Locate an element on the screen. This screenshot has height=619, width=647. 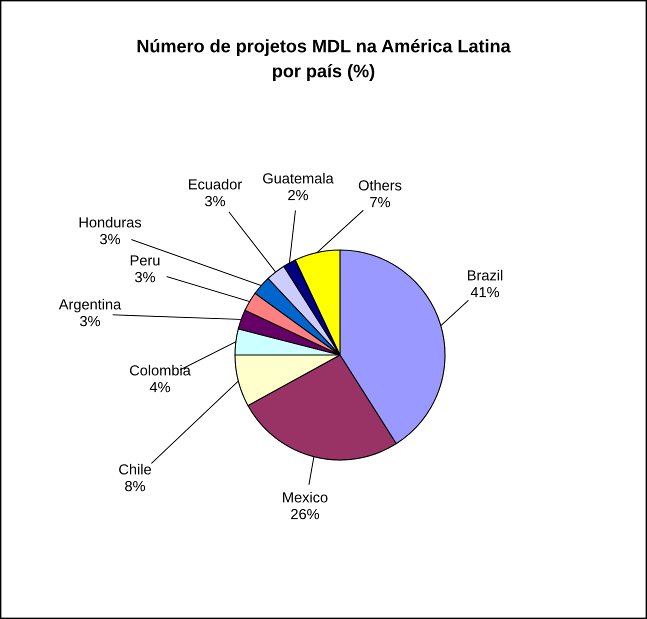
slice-label: Guatemala is located at coordinates (298, 178).